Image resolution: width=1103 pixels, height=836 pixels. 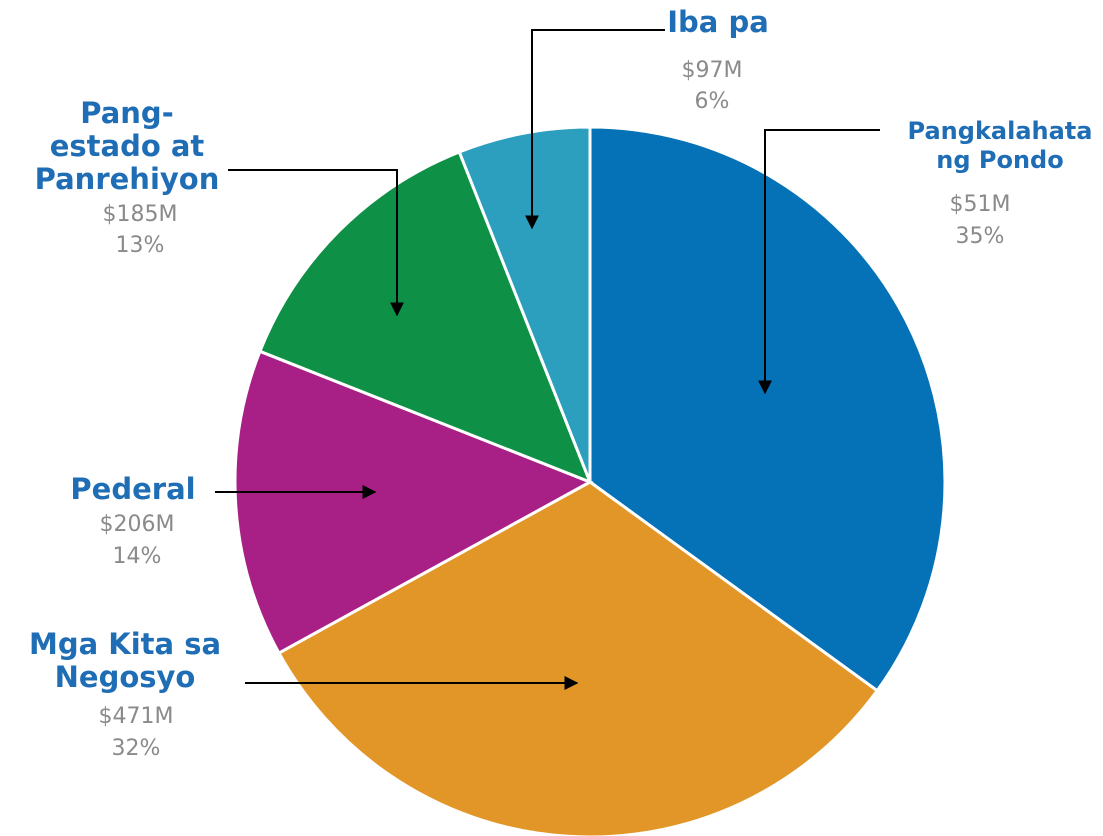 I want to click on percent-label: 14%, so click(x=137, y=556).